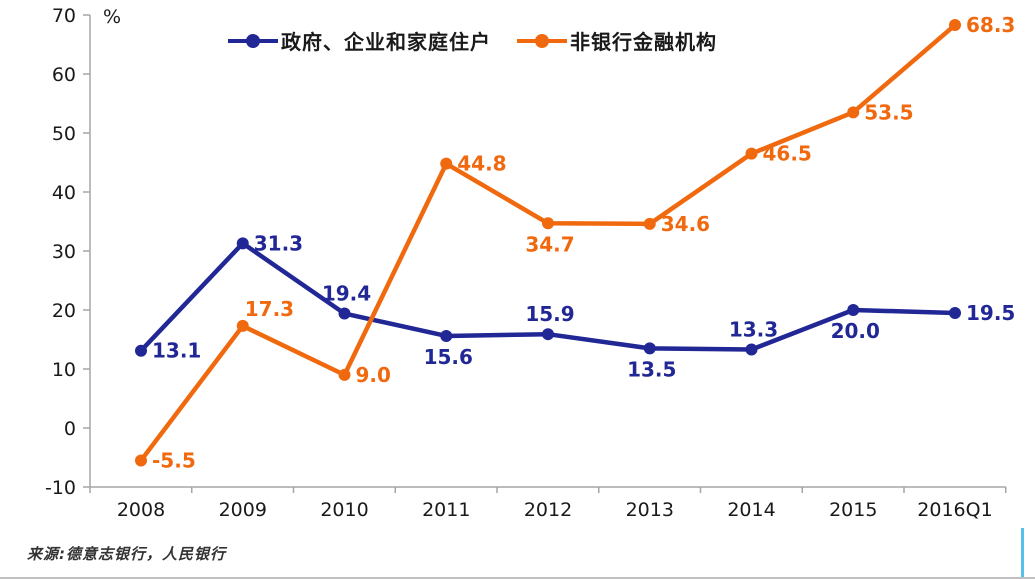  Describe the element at coordinates (855, 331) in the screenshot. I see `data-point-label: 20.0` at that location.